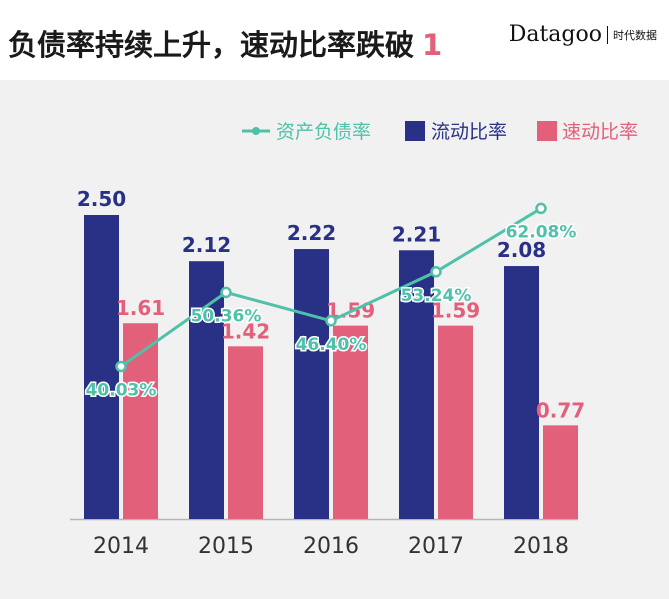 This screenshot has height=599, width=669. What do you see at coordinates (607, 34) in the screenshot?
I see `brand-divider` at bounding box center [607, 34].